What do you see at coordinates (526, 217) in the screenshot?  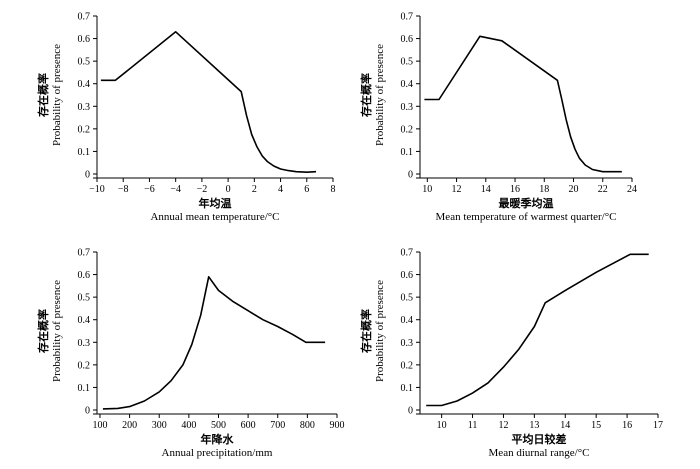 I see `x-axis-title: Mean temperature of warmest quarter/°C` at bounding box center [526, 217].